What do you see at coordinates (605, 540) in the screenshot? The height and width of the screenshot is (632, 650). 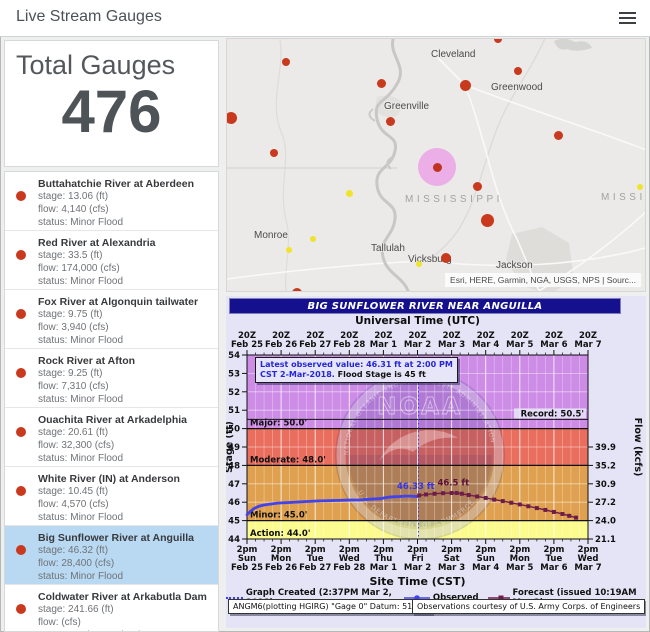 I see `svg-text: 21.1` at bounding box center [605, 540].